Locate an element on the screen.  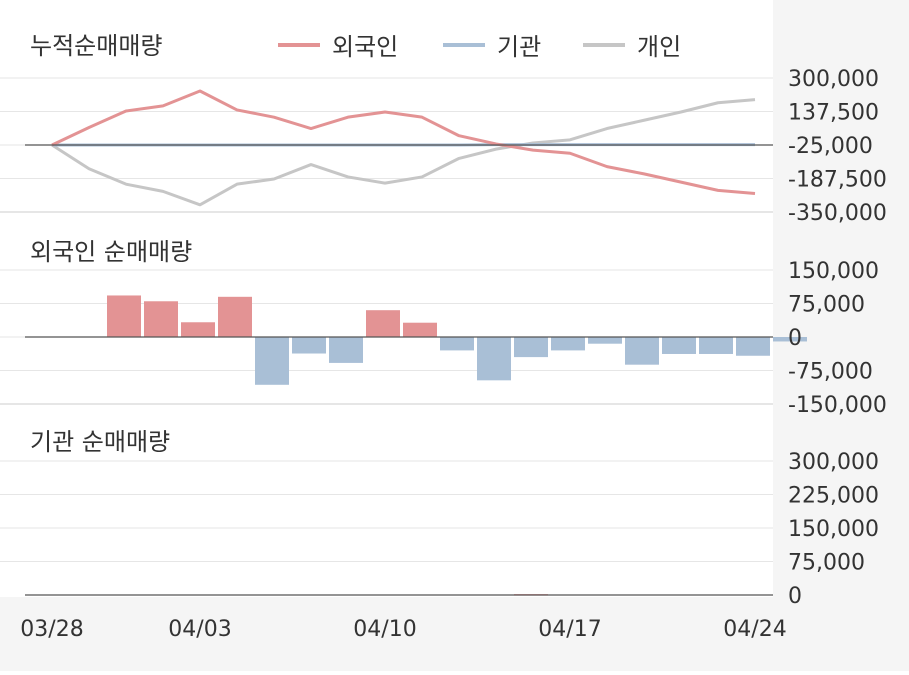
institution-chart-title: 기관 순매매량 is located at coordinates (100, 442).